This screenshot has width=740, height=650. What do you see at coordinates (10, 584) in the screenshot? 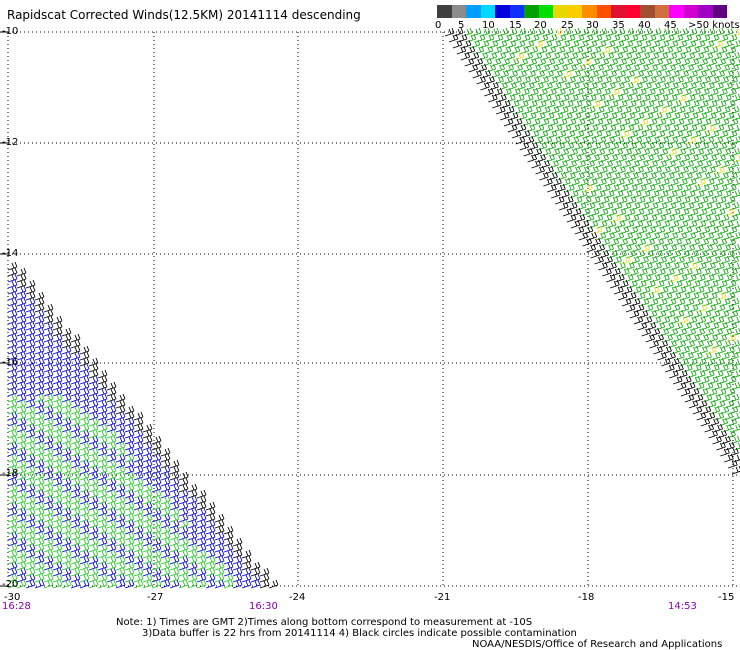
I see `lat-label: -20` at bounding box center [10, 584].